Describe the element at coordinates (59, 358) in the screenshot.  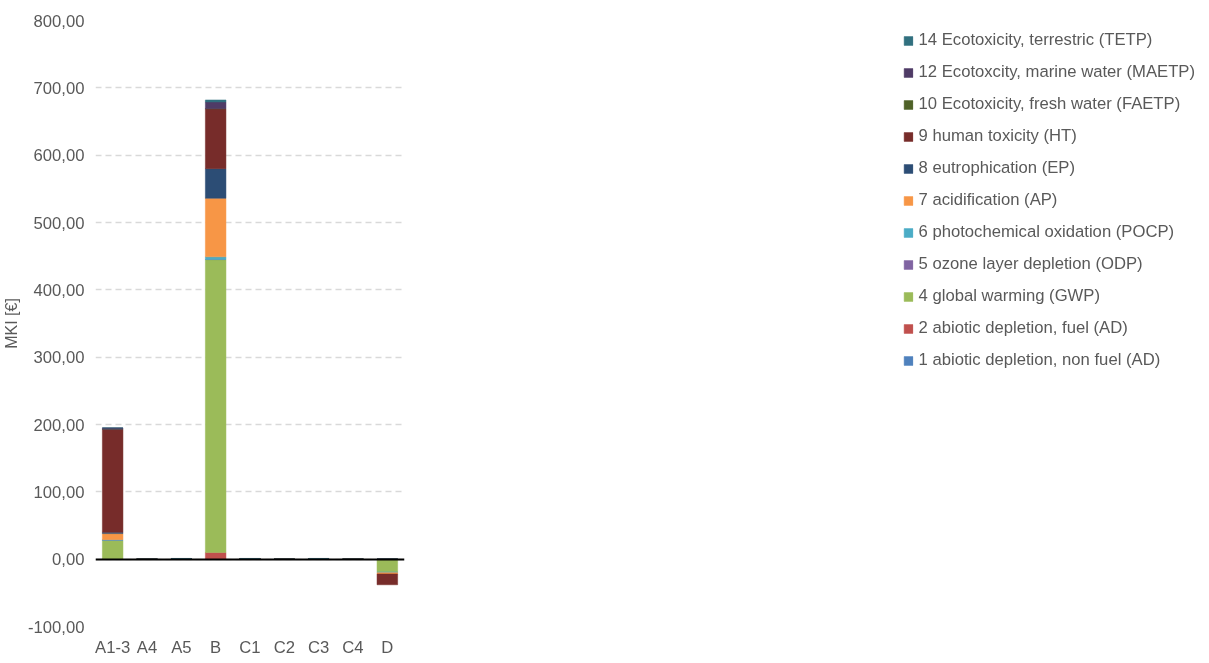
I see `y-tick-label: 300,00` at that location.